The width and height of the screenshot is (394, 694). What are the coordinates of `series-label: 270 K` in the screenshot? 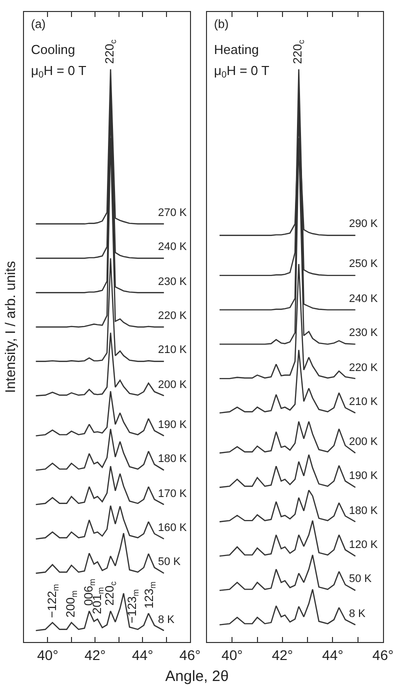 It's located at (173, 213).